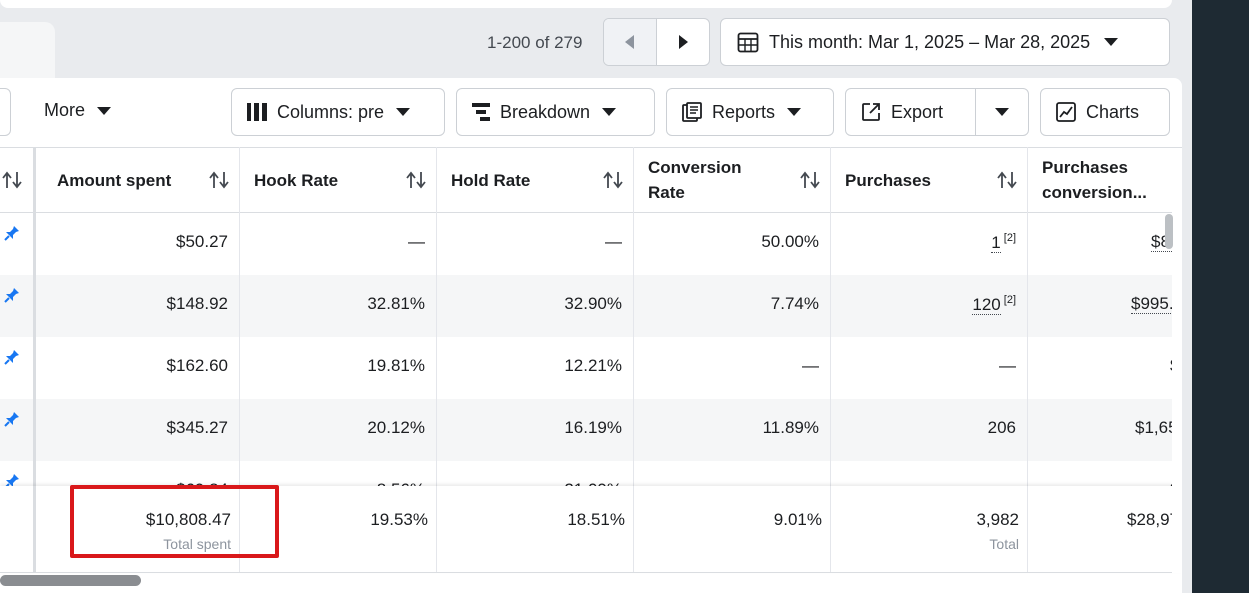 The width and height of the screenshot is (1249, 593). I want to click on cell-hook-rate: 19.81%, so click(396, 365).